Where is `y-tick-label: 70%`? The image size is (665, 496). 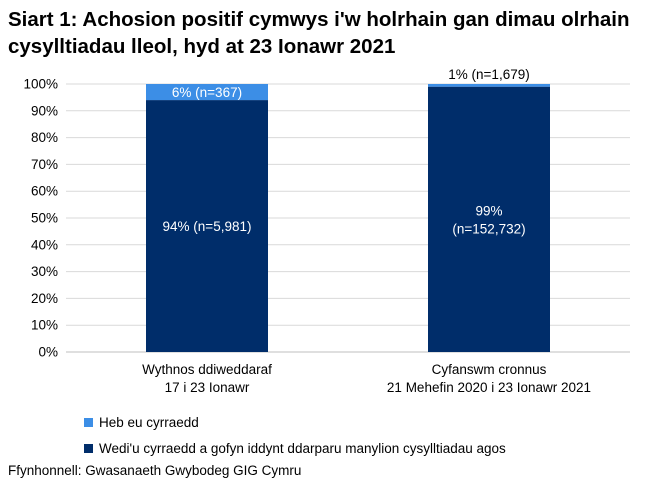 y-tick-label: 70% is located at coordinates (44, 164).